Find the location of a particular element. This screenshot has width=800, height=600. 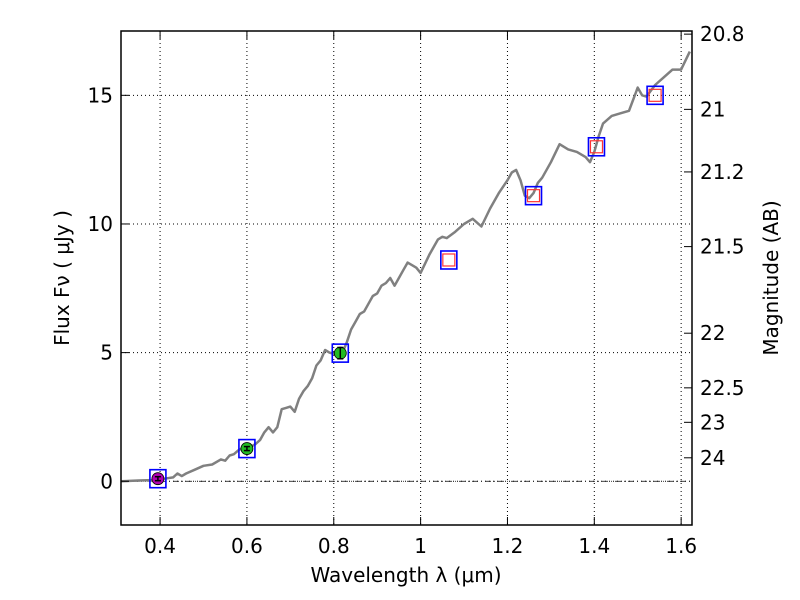

x-tick-label: 0.6 is located at coordinates (247, 546).